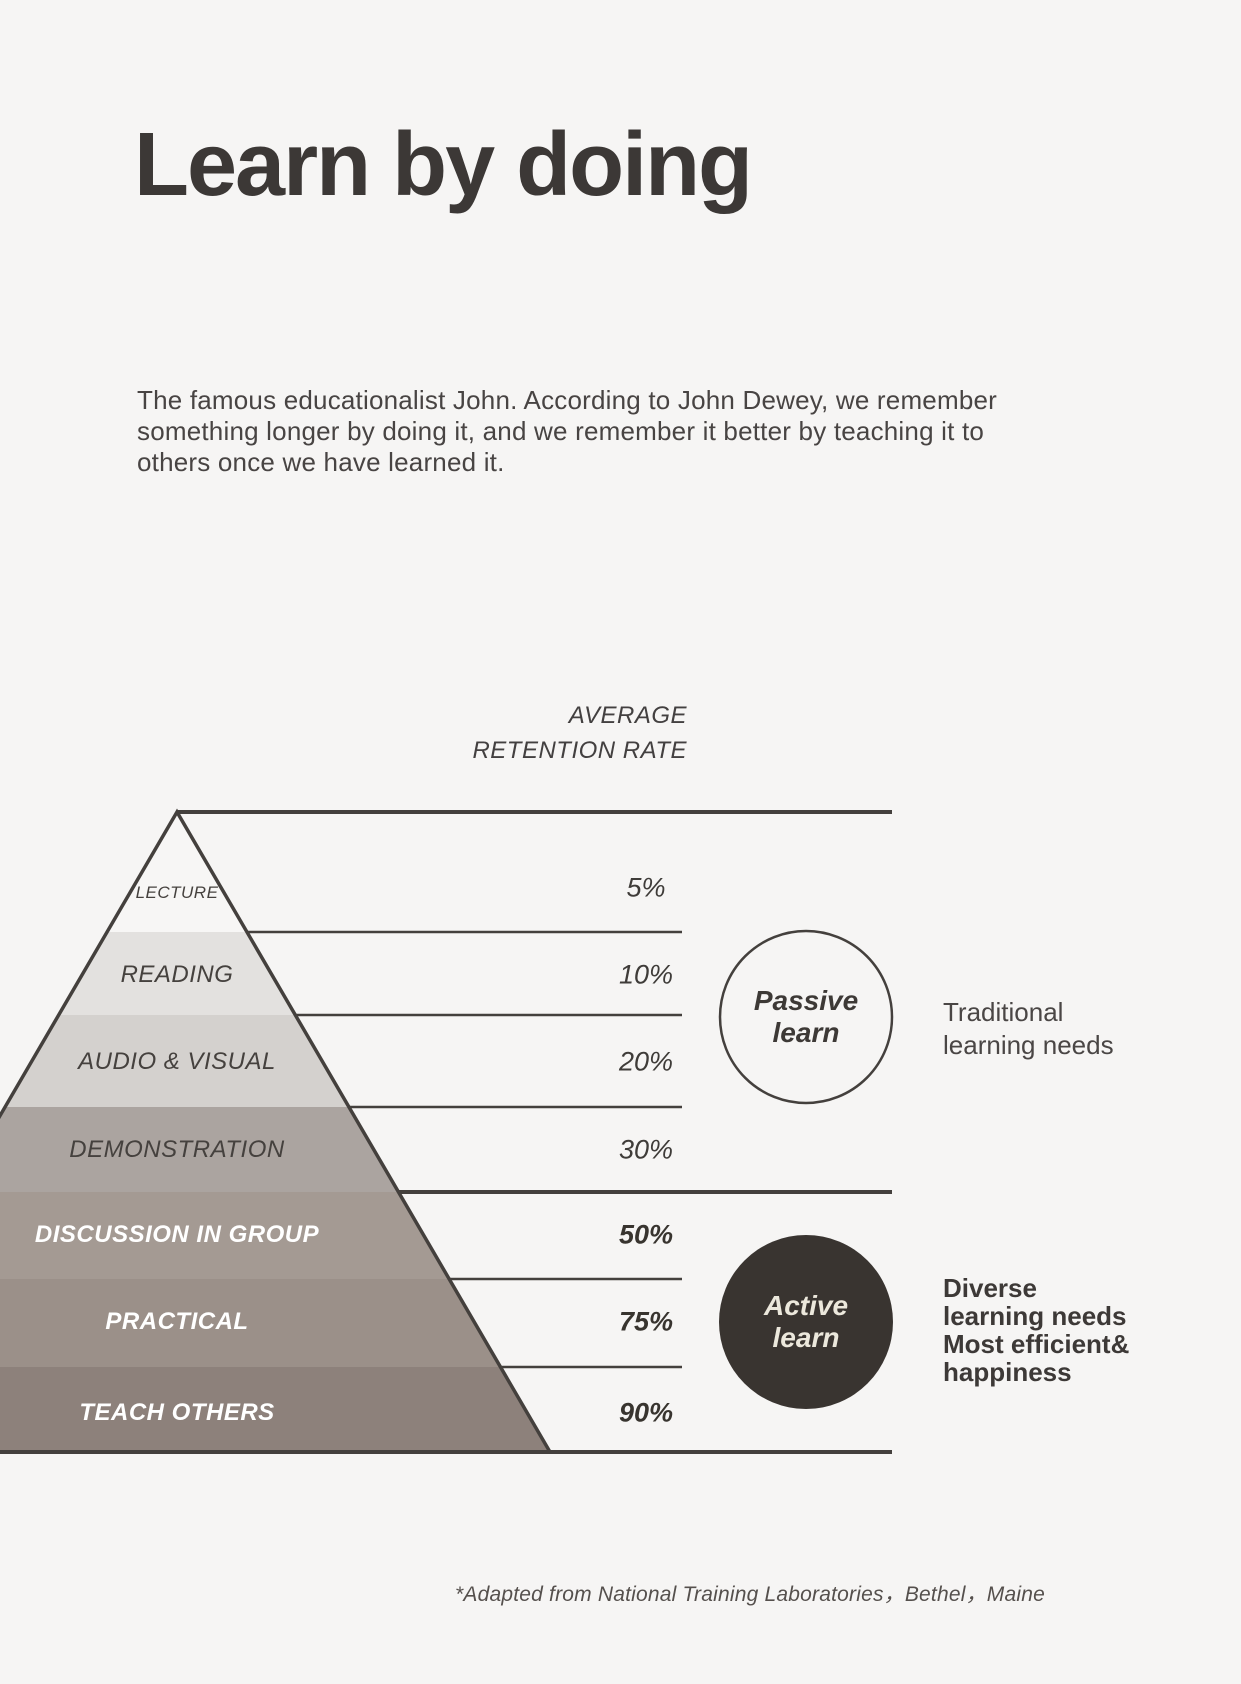 This screenshot has width=1241, height=1684. I want to click on row-value-discussion-in-group: 50%, so click(646, 1234).